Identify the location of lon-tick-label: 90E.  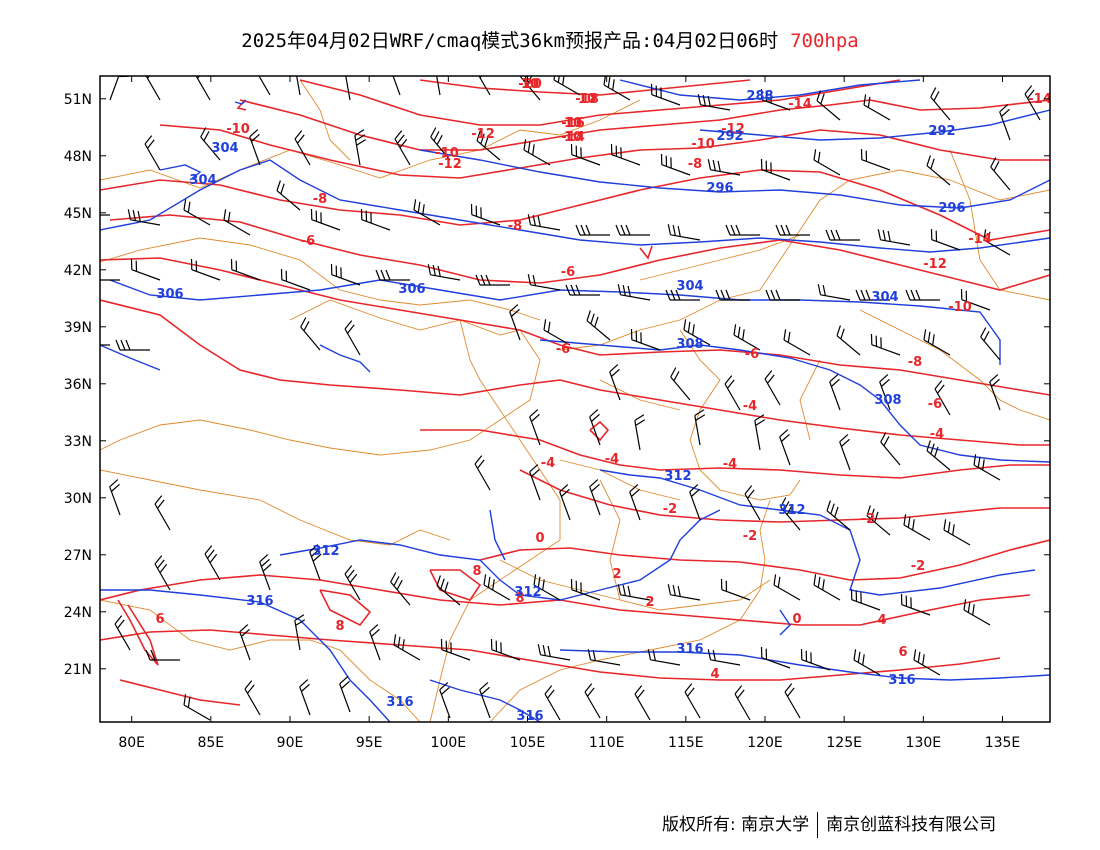
(290, 743).